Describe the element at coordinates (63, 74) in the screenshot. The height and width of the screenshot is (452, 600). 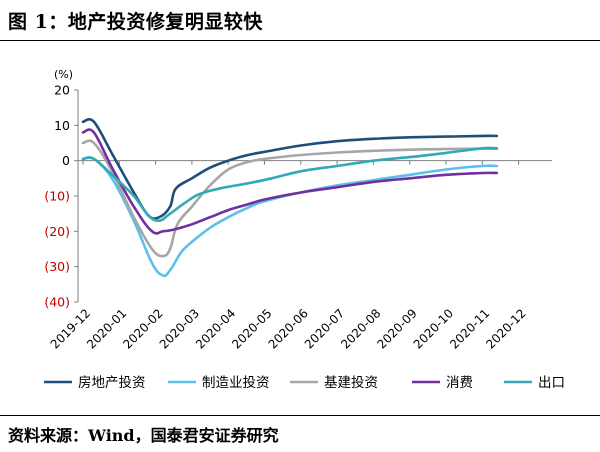
I see `y-unit-label: (%)` at that location.